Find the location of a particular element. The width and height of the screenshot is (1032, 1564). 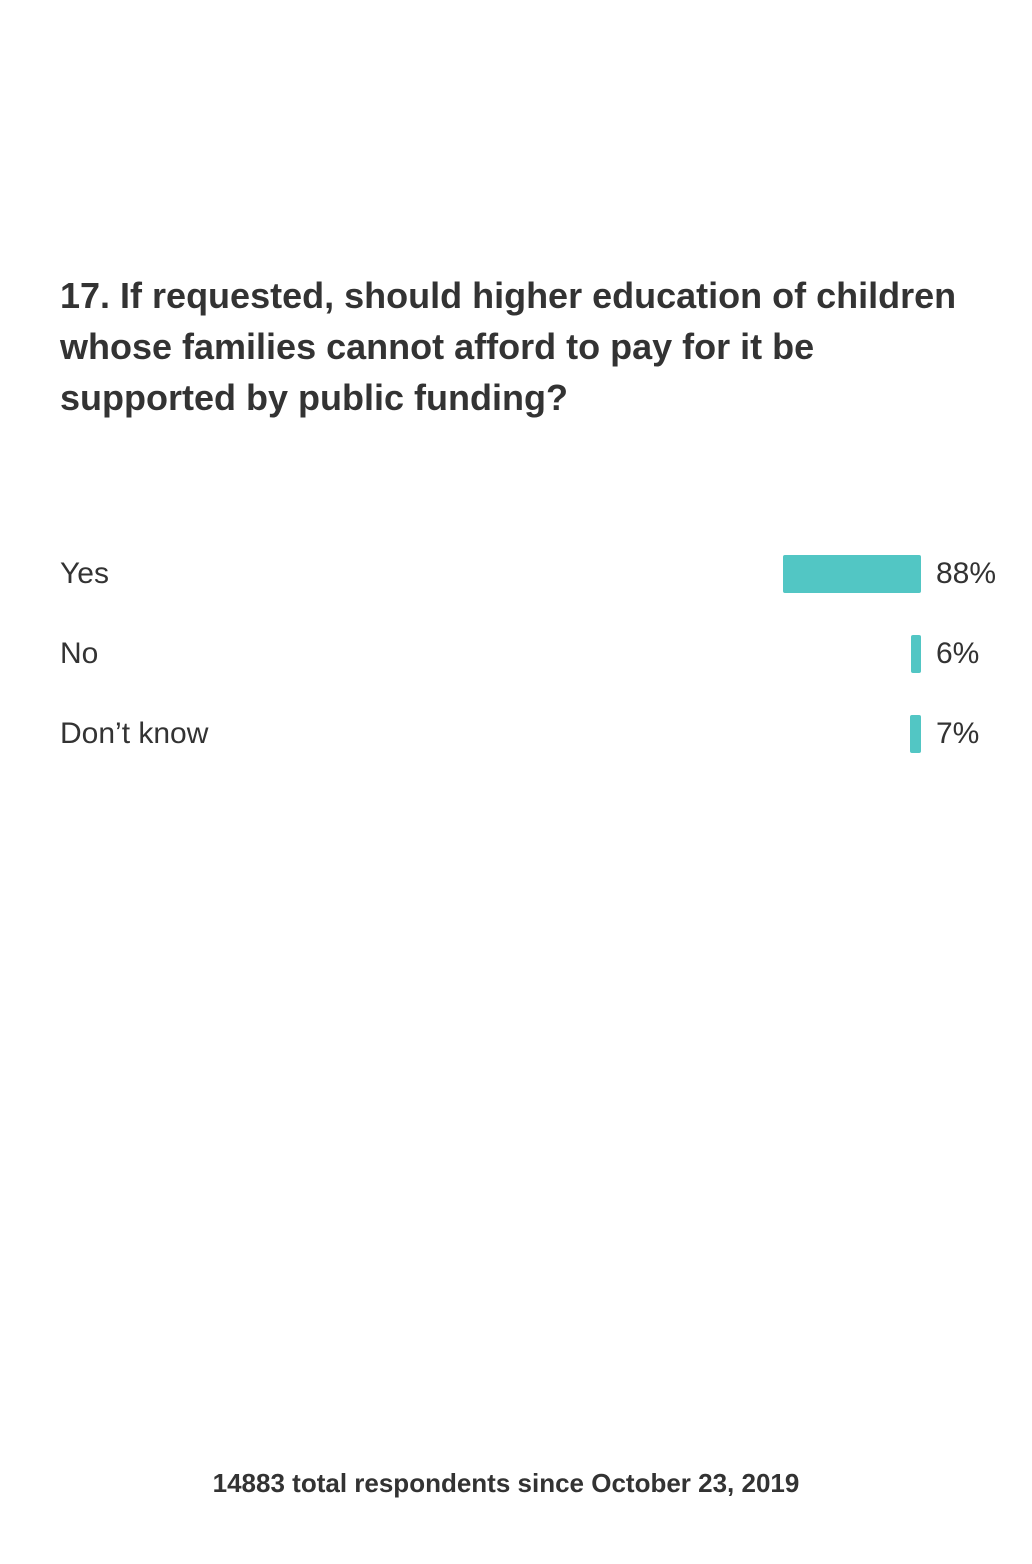

result-label: Don’t know is located at coordinates (134, 733).